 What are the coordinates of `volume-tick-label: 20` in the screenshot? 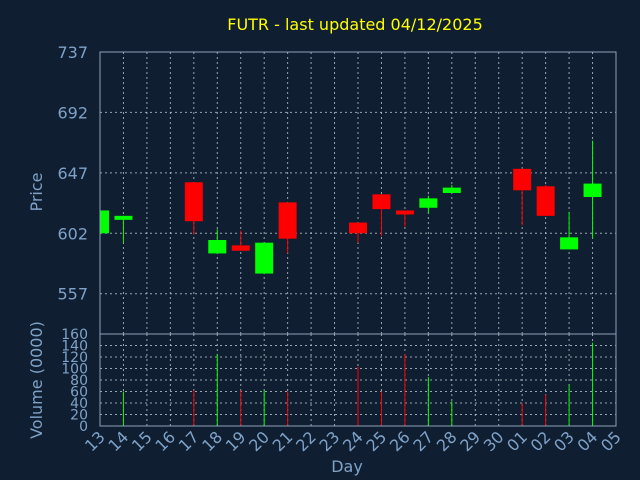 It's located at (79, 416).